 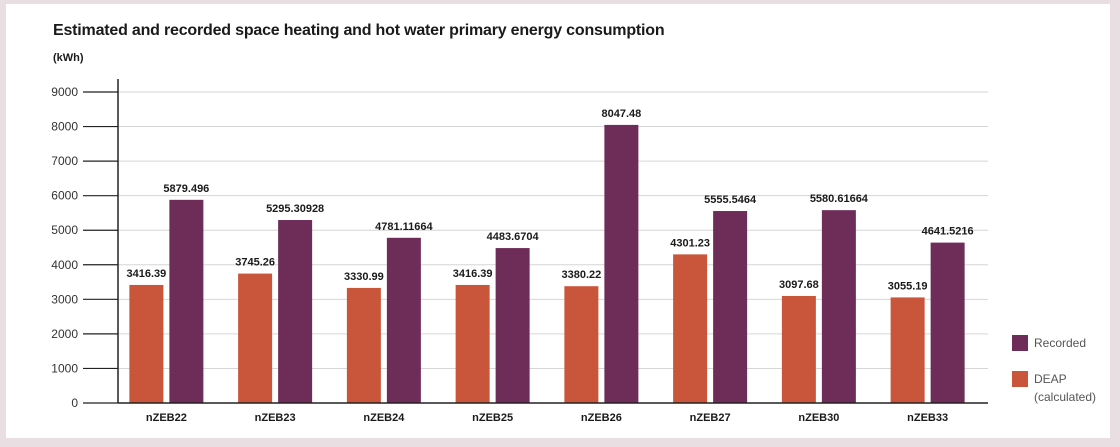 I want to click on x-tick-label: nZEB33, so click(x=927, y=418).